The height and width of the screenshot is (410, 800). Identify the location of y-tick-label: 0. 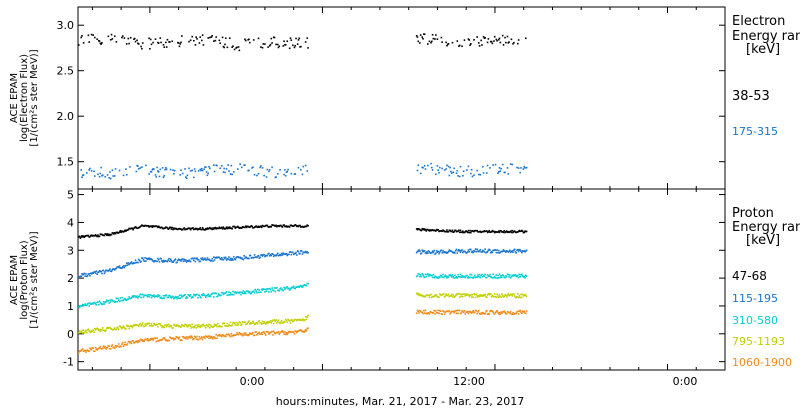
(70, 334).